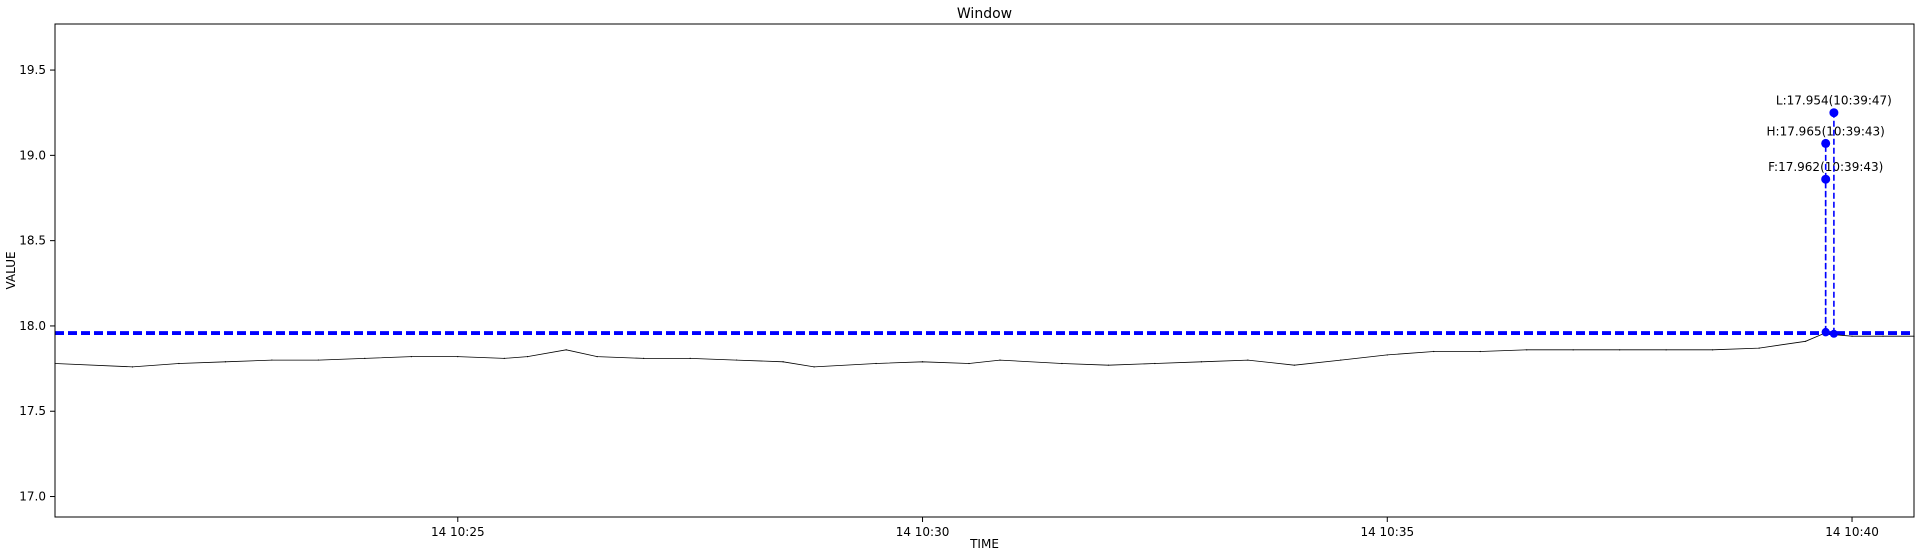  What do you see at coordinates (1834, 101) in the screenshot?
I see `marker-label-2: L:17.954(10:39:47)` at bounding box center [1834, 101].